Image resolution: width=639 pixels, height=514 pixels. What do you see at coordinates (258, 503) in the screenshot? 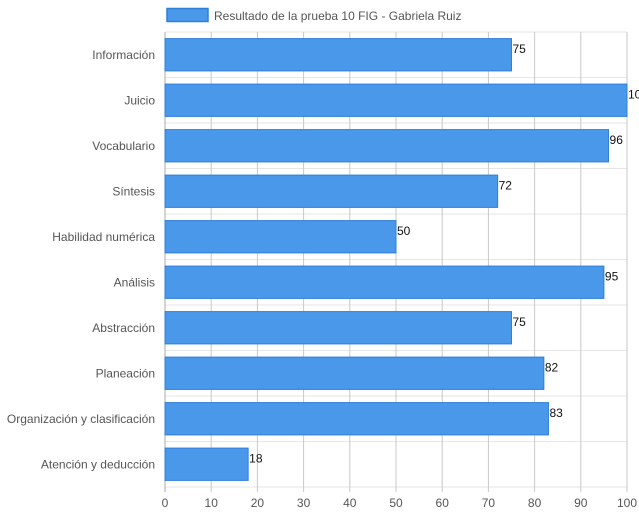
I see `x-tick-label: 20` at bounding box center [258, 503].